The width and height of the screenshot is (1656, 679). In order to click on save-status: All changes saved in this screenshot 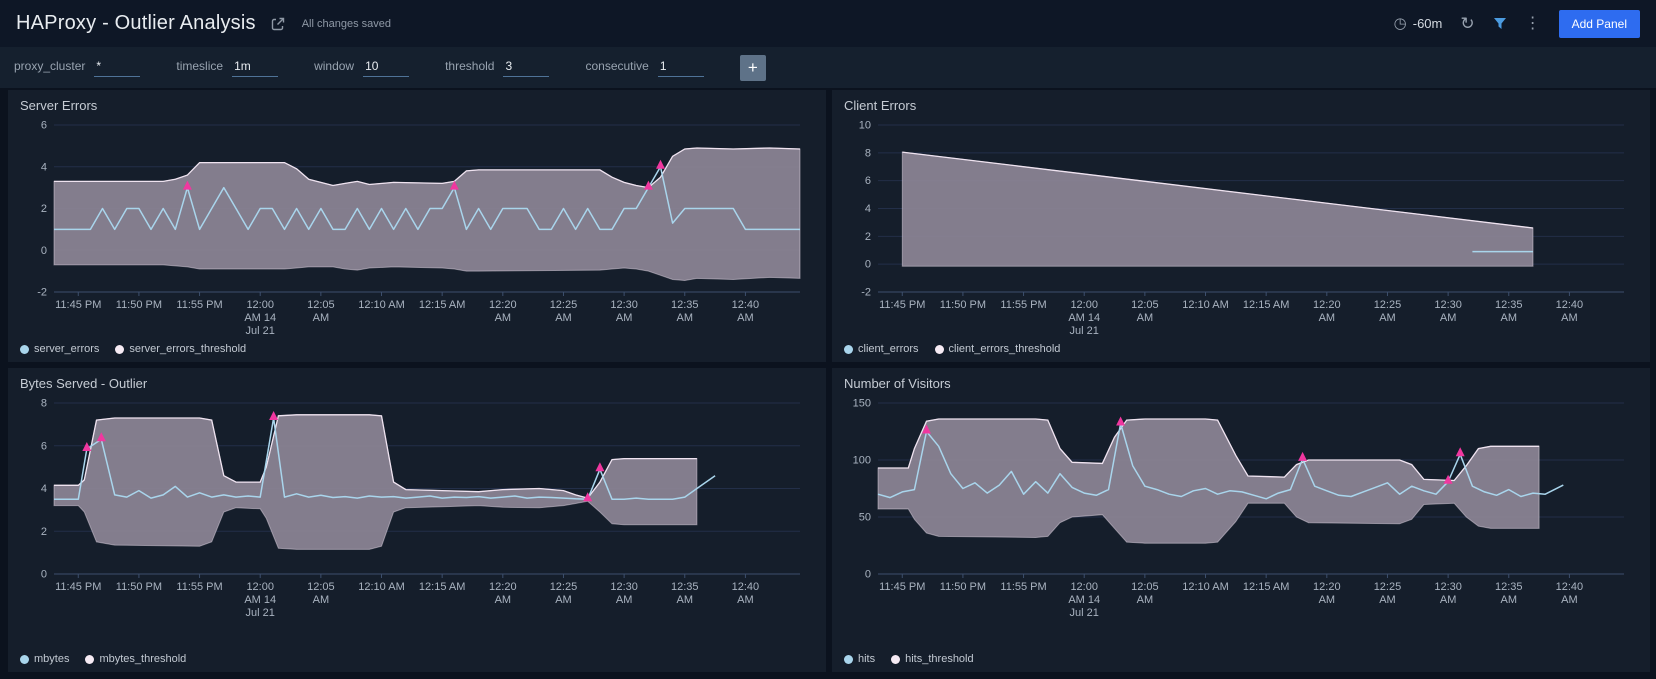, I will do `click(346, 23)`.